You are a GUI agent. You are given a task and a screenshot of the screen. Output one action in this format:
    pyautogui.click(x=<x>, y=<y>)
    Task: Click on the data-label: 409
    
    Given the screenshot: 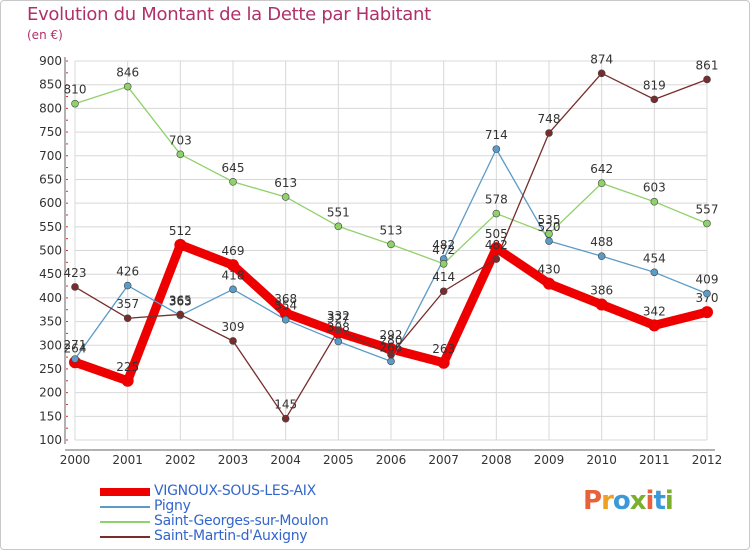 What is the action you would take?
    pyautogui.click(x=707, y=280)
    